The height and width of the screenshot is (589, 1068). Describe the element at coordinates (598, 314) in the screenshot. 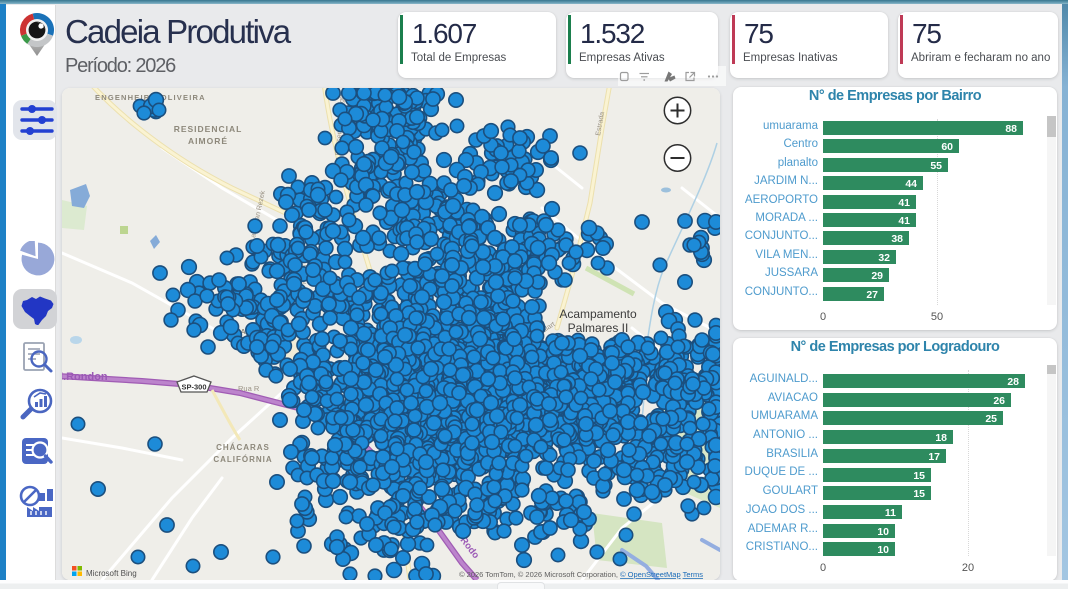

I see `svg-text: Acampamento` at that location.